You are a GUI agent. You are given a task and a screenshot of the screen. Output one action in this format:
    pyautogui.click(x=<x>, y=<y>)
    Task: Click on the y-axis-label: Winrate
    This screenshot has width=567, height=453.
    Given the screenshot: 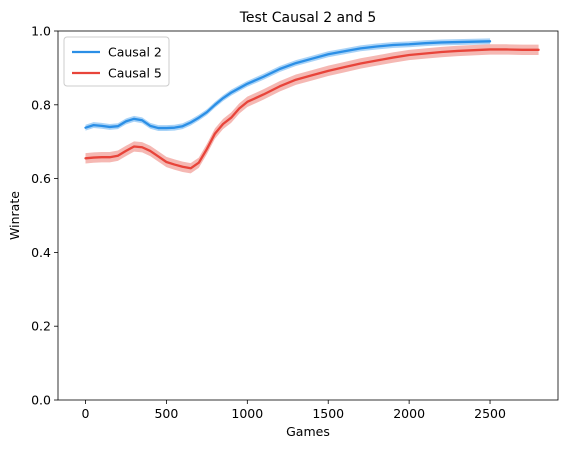 What is the action you would take?
    pyautogui.click(x=14, y=215)
    